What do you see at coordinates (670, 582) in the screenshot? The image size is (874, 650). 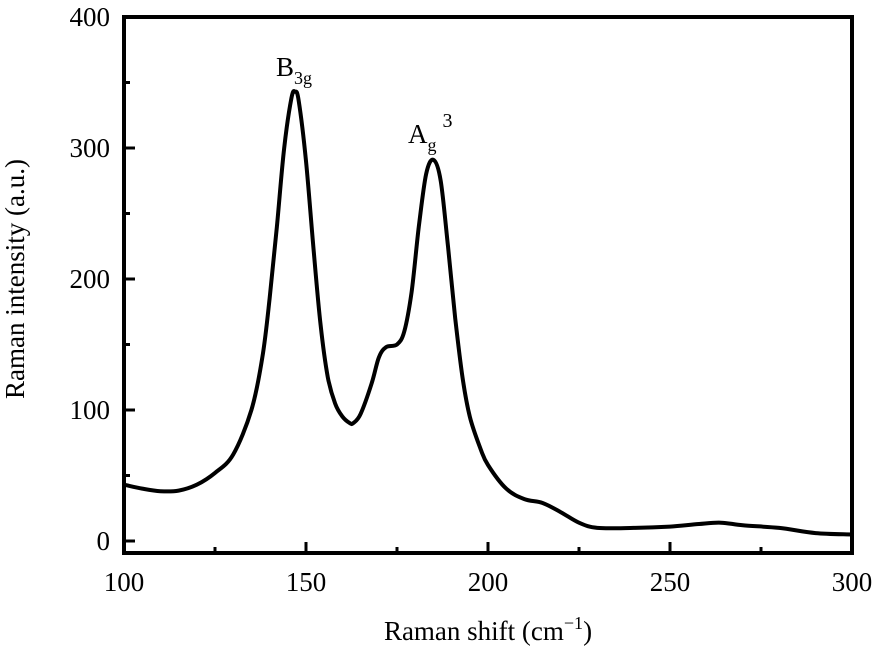 I see `x-tick-label: 250` at bounding box center [670, 582].